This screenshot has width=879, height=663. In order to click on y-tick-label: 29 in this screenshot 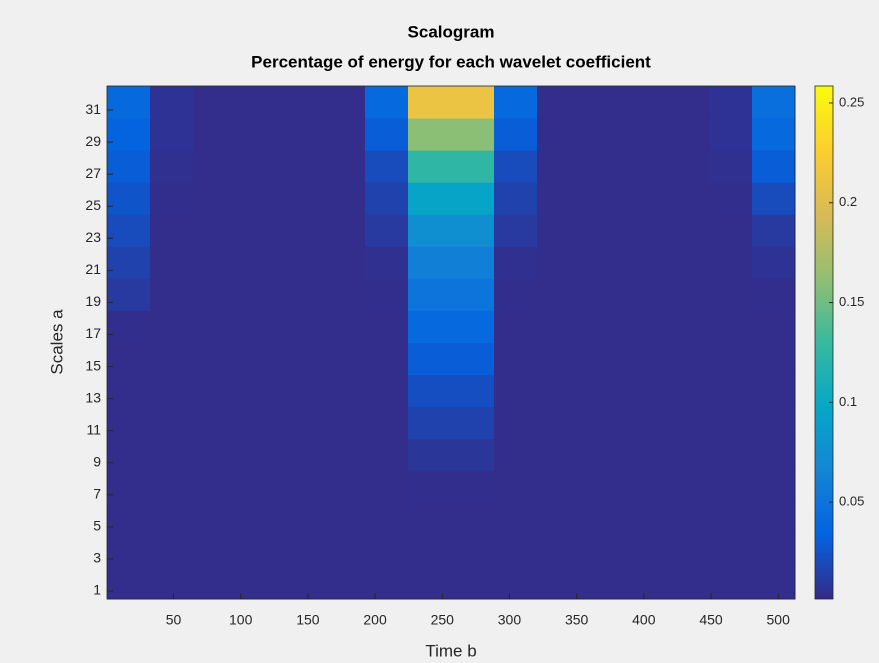, I will do `click(93, 141)`.